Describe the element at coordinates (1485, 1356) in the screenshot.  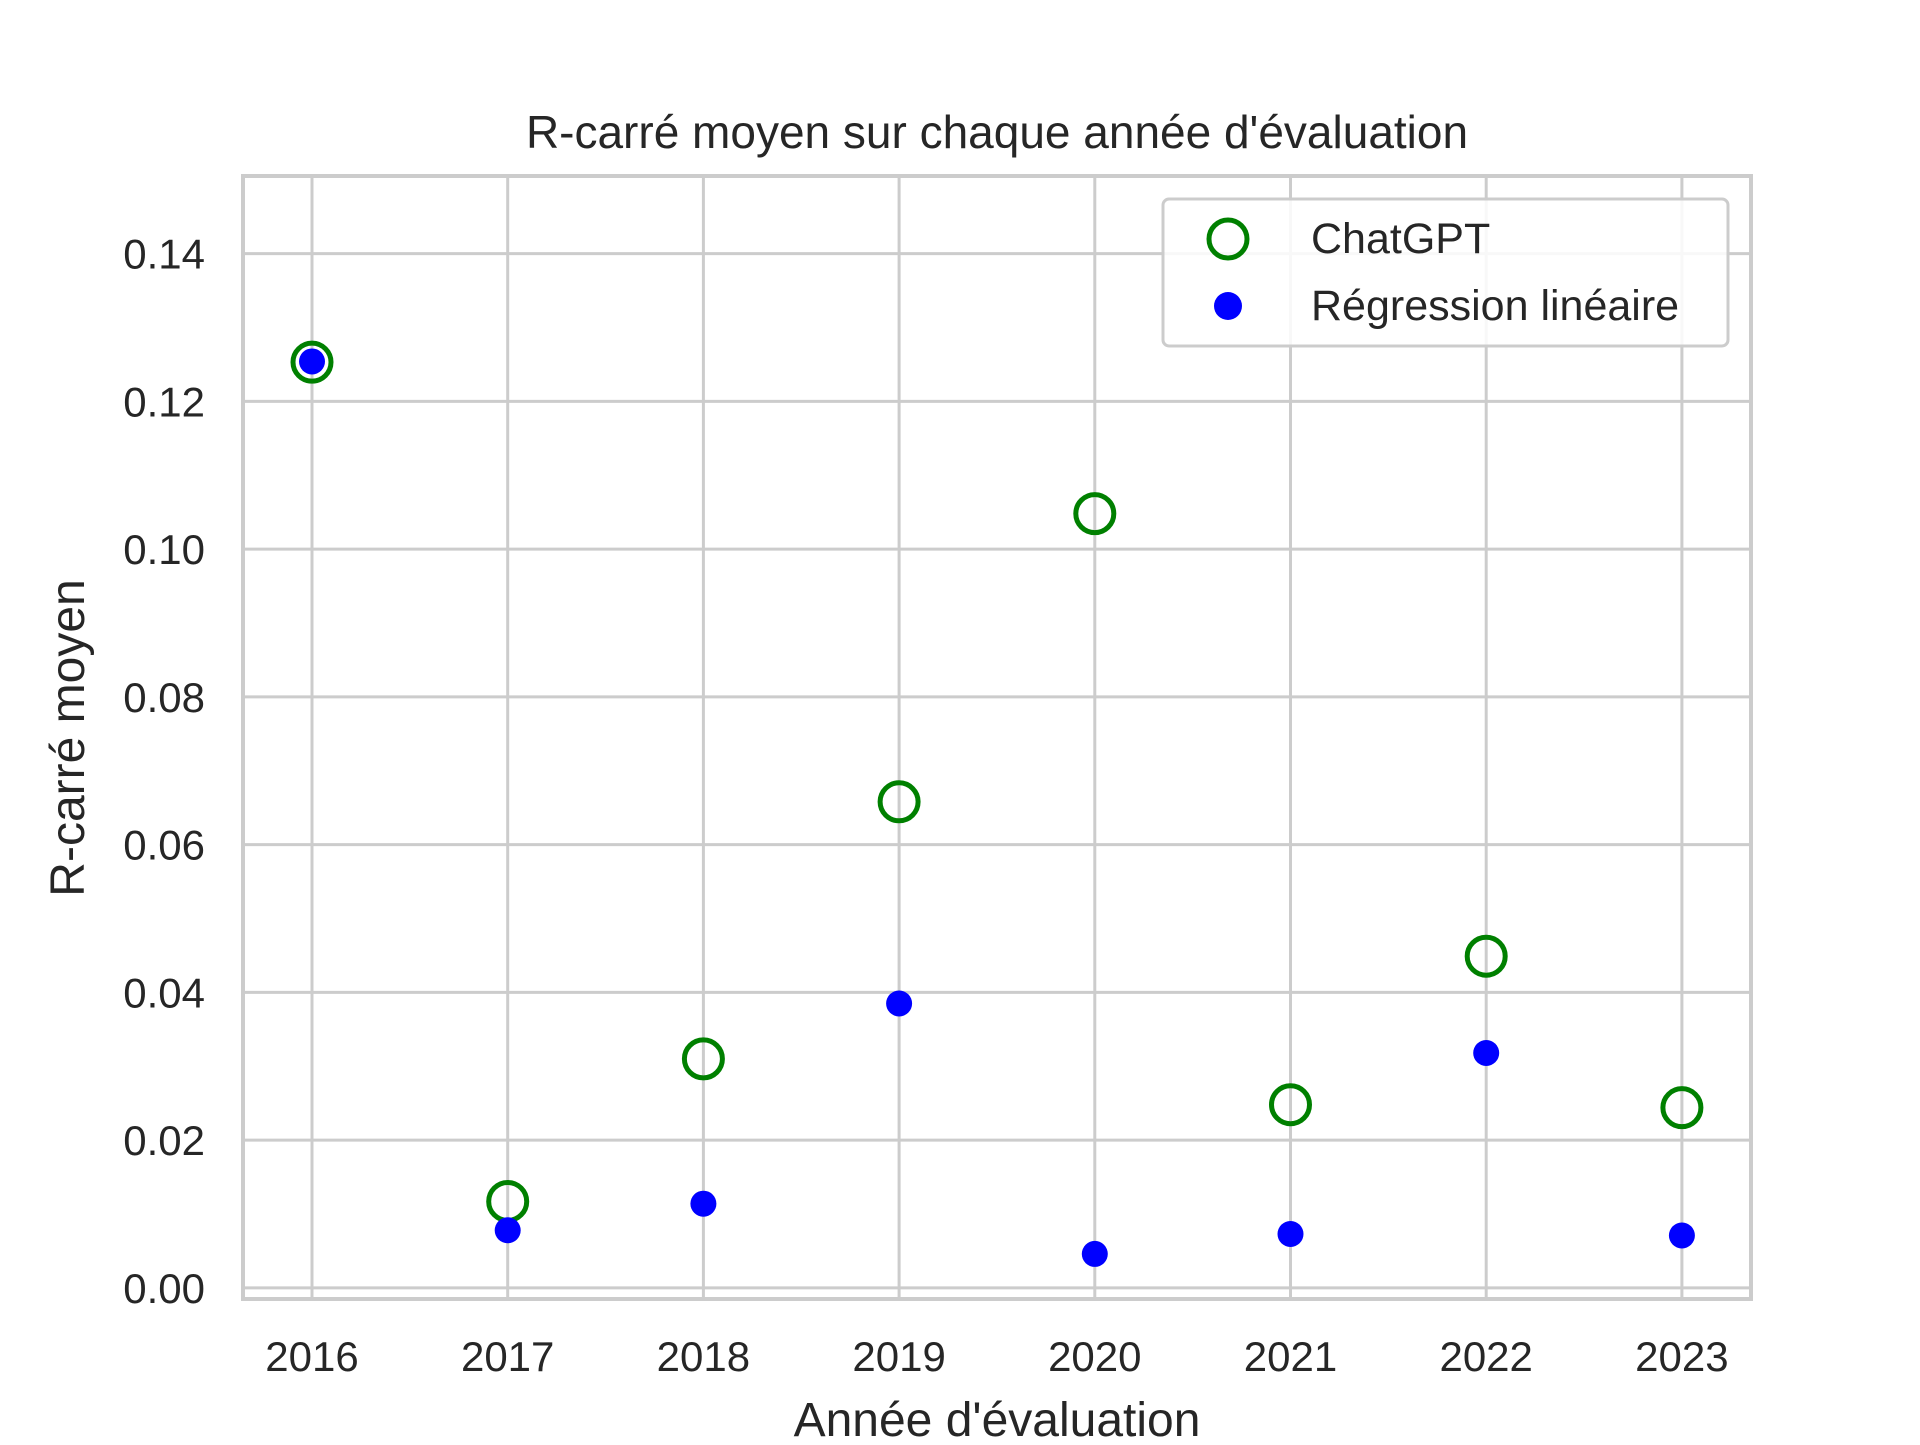
I see `x-tick-label: 2022` at that location.